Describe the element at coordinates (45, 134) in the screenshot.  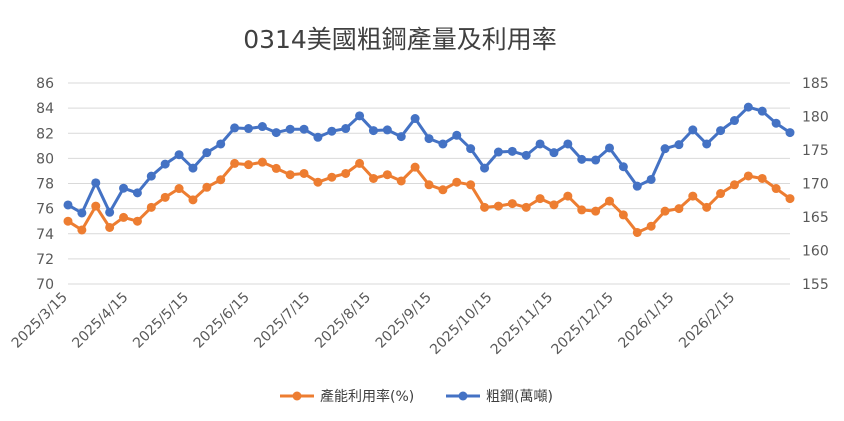
I see `y-left-tick-label: 82` at that location.